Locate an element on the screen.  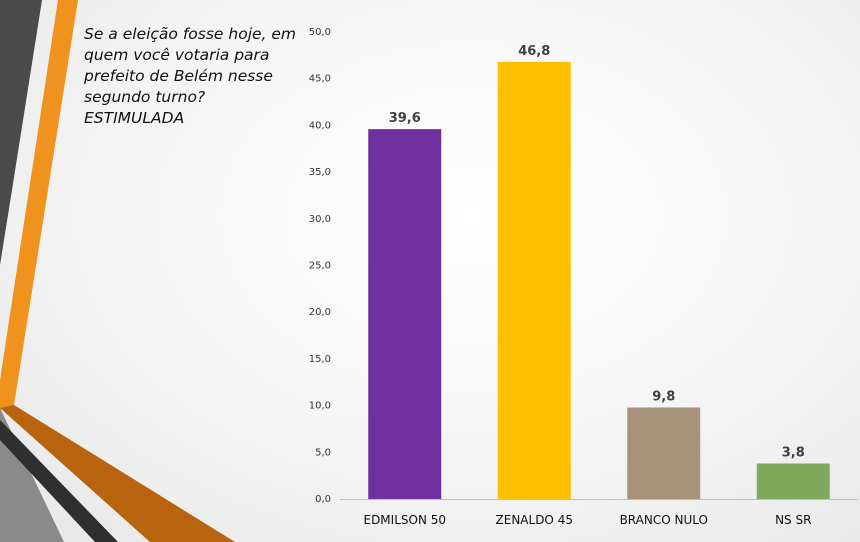
y-tick-label: 10,0 is located at coordinates (320, 406).